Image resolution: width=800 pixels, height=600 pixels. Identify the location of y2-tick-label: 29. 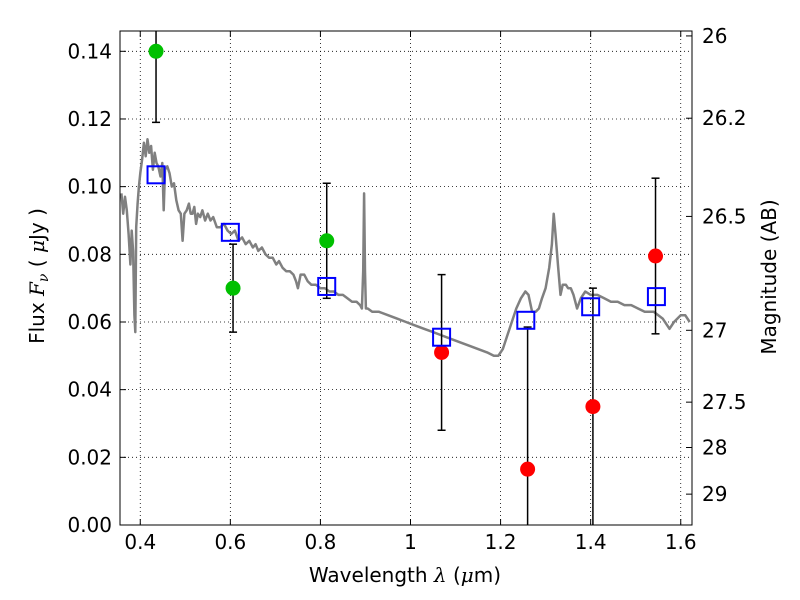
(714, 494).